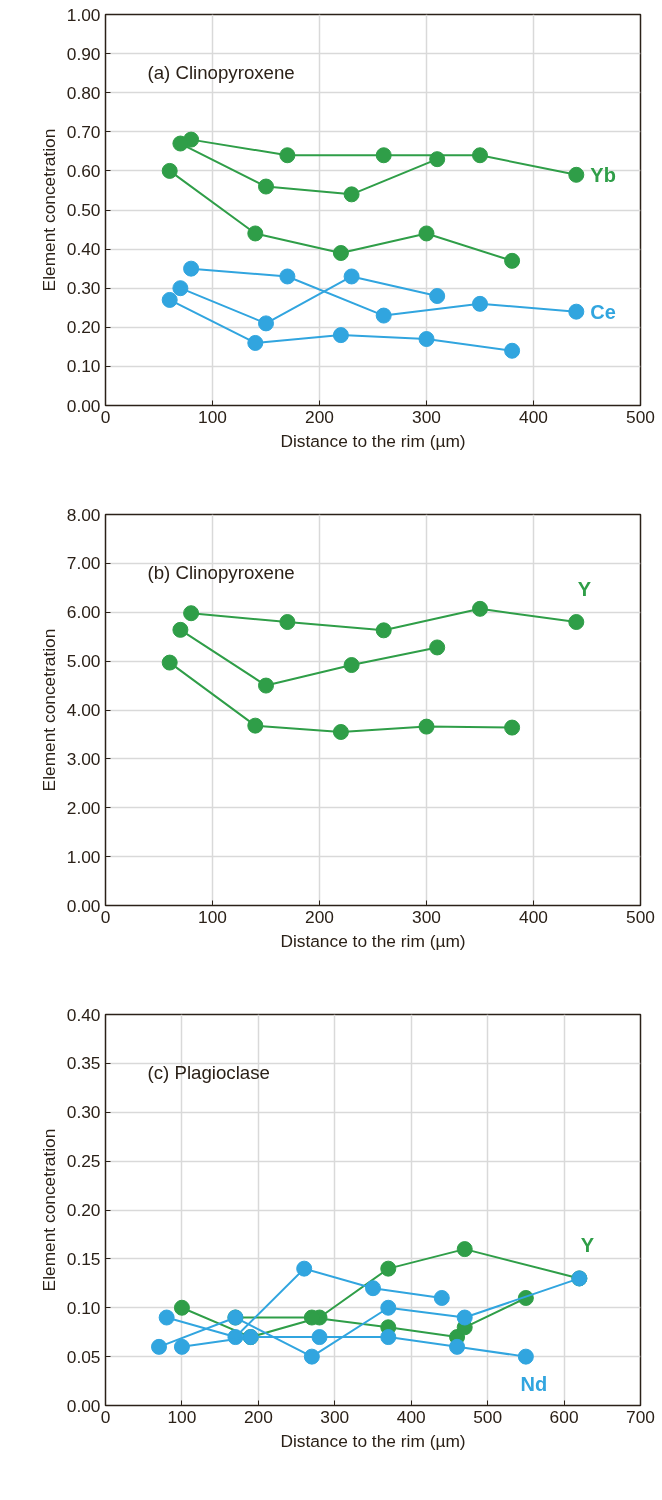  What do you see at coordinates (83, 612) in the screenshot?
I see `y-tick-label: 6.00` at bounding box center [83, 612].